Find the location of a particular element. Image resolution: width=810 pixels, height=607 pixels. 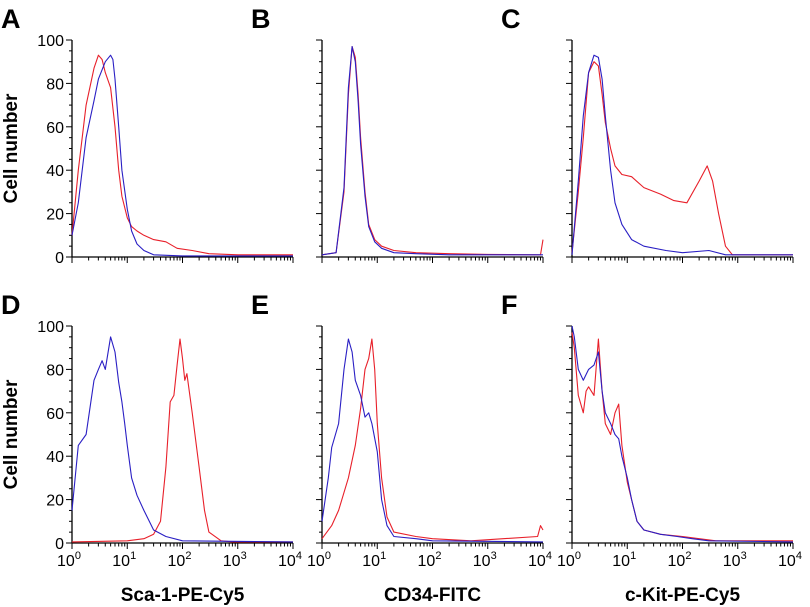

panel-letter: A is located at coordinates (11, 19).